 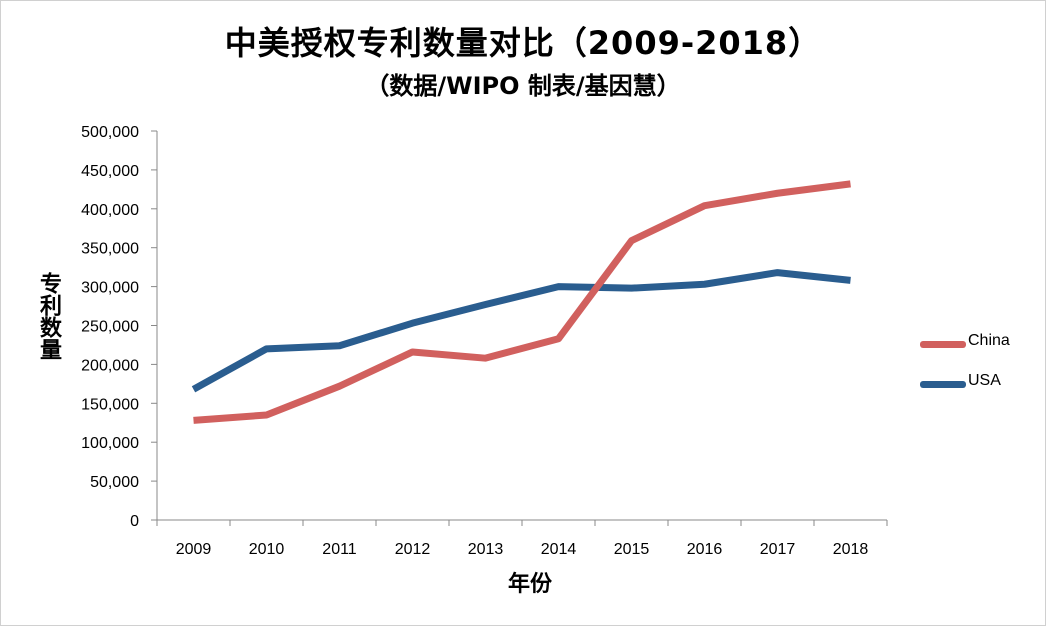 I want to click on y-tick-label: 100,000, so click(x=110, y=443).